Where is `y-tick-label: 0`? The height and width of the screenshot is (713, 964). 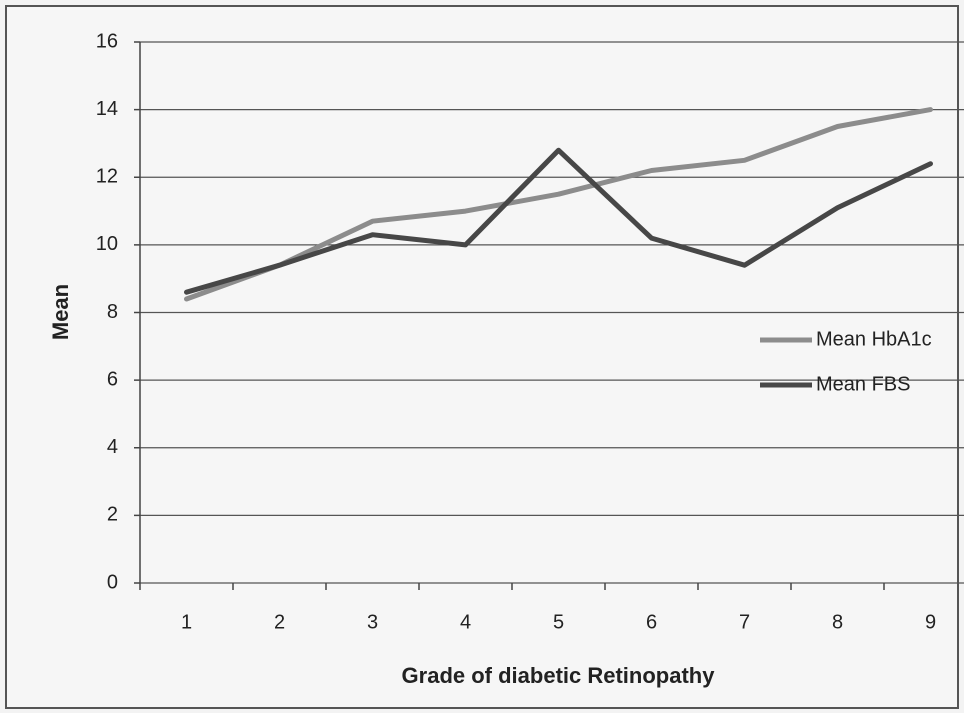 y-tick-label: 0 is located at coordinates (112, 582).